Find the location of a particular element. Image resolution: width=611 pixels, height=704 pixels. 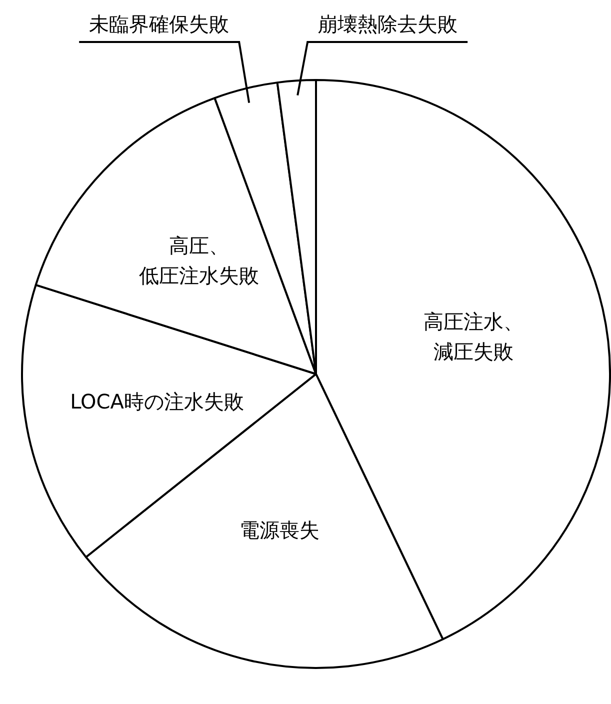

slice-label: 電源喪失 is located at coordinates (280, 530).